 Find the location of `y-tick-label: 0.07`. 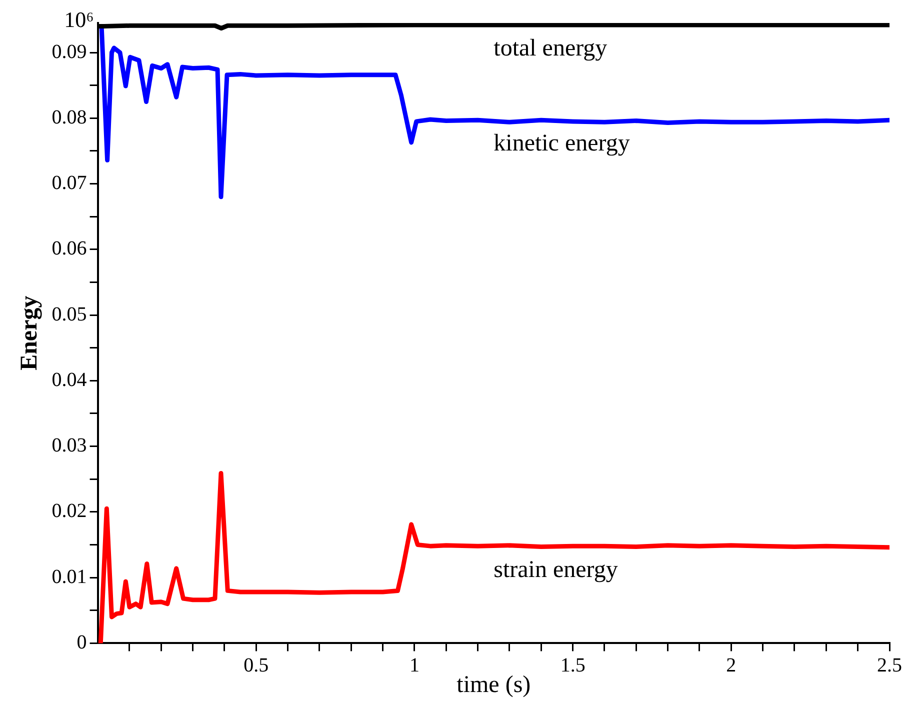

y-tick-label: 0.07 is located at coordinates (69, 183).